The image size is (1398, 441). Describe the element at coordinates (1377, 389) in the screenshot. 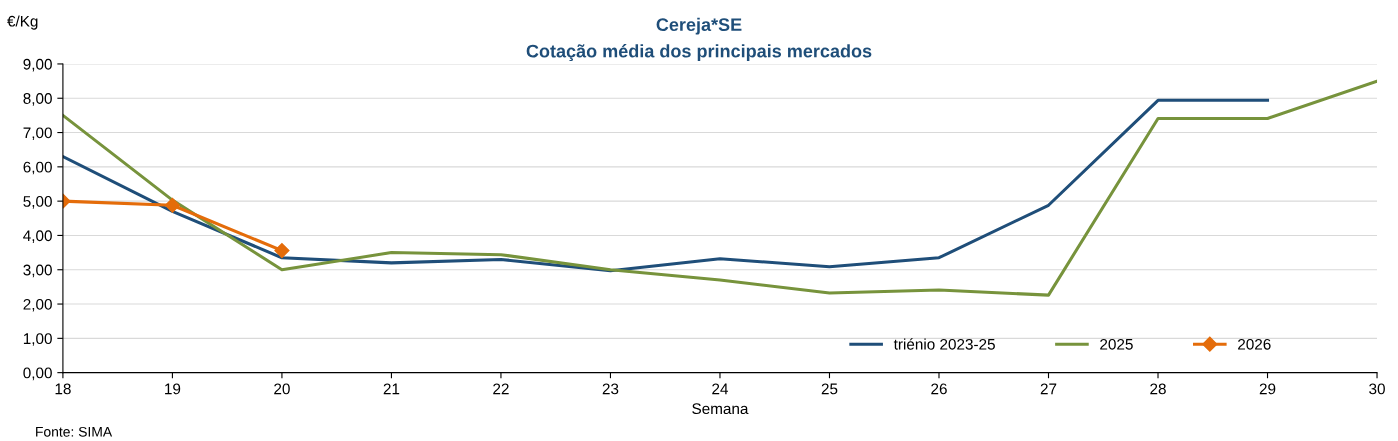

I see `x-tick-label: 30` at that location.